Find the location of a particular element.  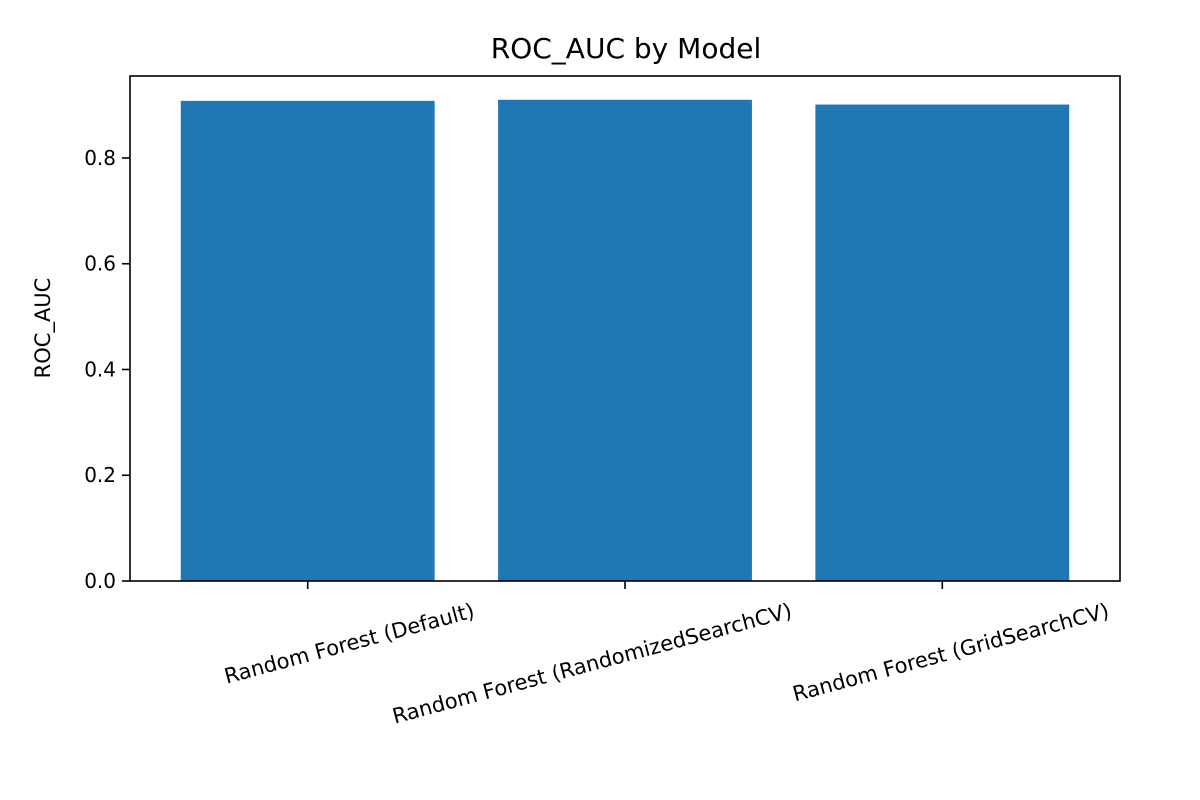

x-tick-label: Random Forest (Default) is located at coordinates (349, 644).